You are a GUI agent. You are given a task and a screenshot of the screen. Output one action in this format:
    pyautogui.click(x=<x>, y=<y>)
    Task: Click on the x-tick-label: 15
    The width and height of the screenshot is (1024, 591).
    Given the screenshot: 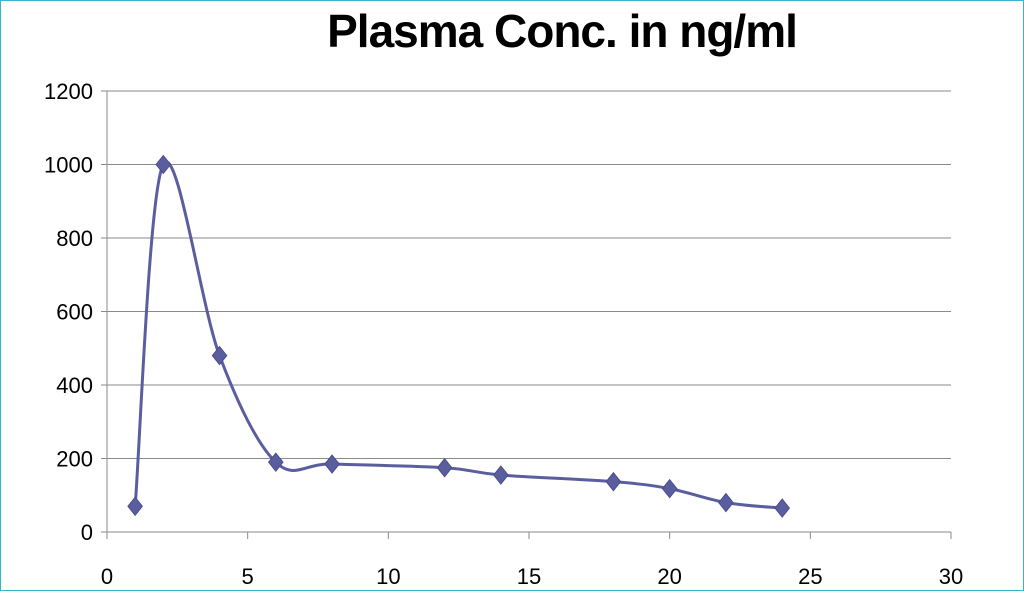 What is the action you would take?
    pyautogui.click(x=529, y=576)
    